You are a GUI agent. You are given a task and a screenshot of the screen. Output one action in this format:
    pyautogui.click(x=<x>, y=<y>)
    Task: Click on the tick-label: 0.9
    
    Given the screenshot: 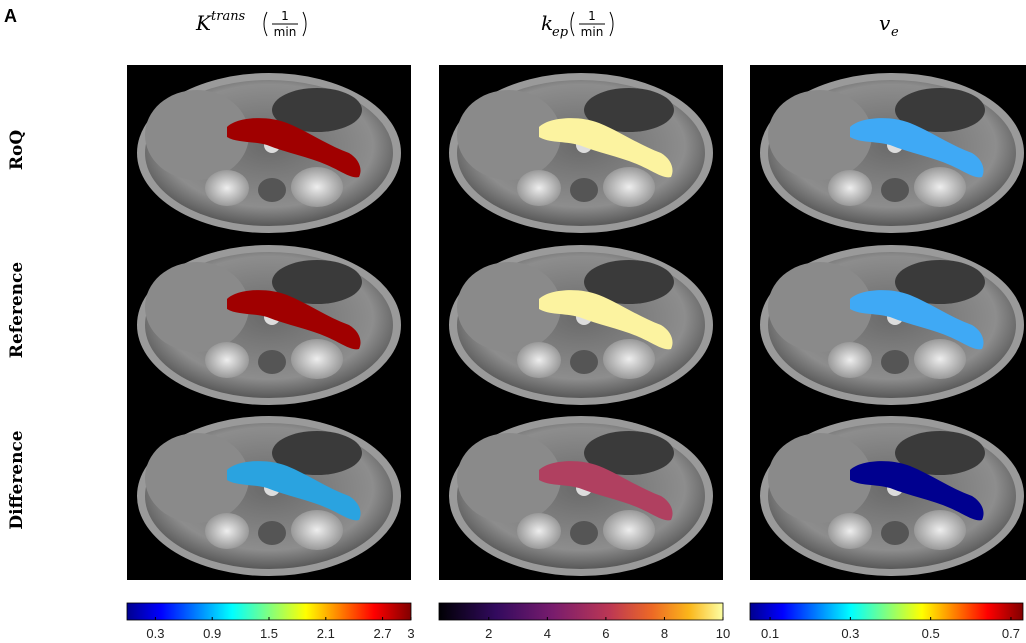 What is the action you would take?
    pyautogui.click(x=212, y=633)
    